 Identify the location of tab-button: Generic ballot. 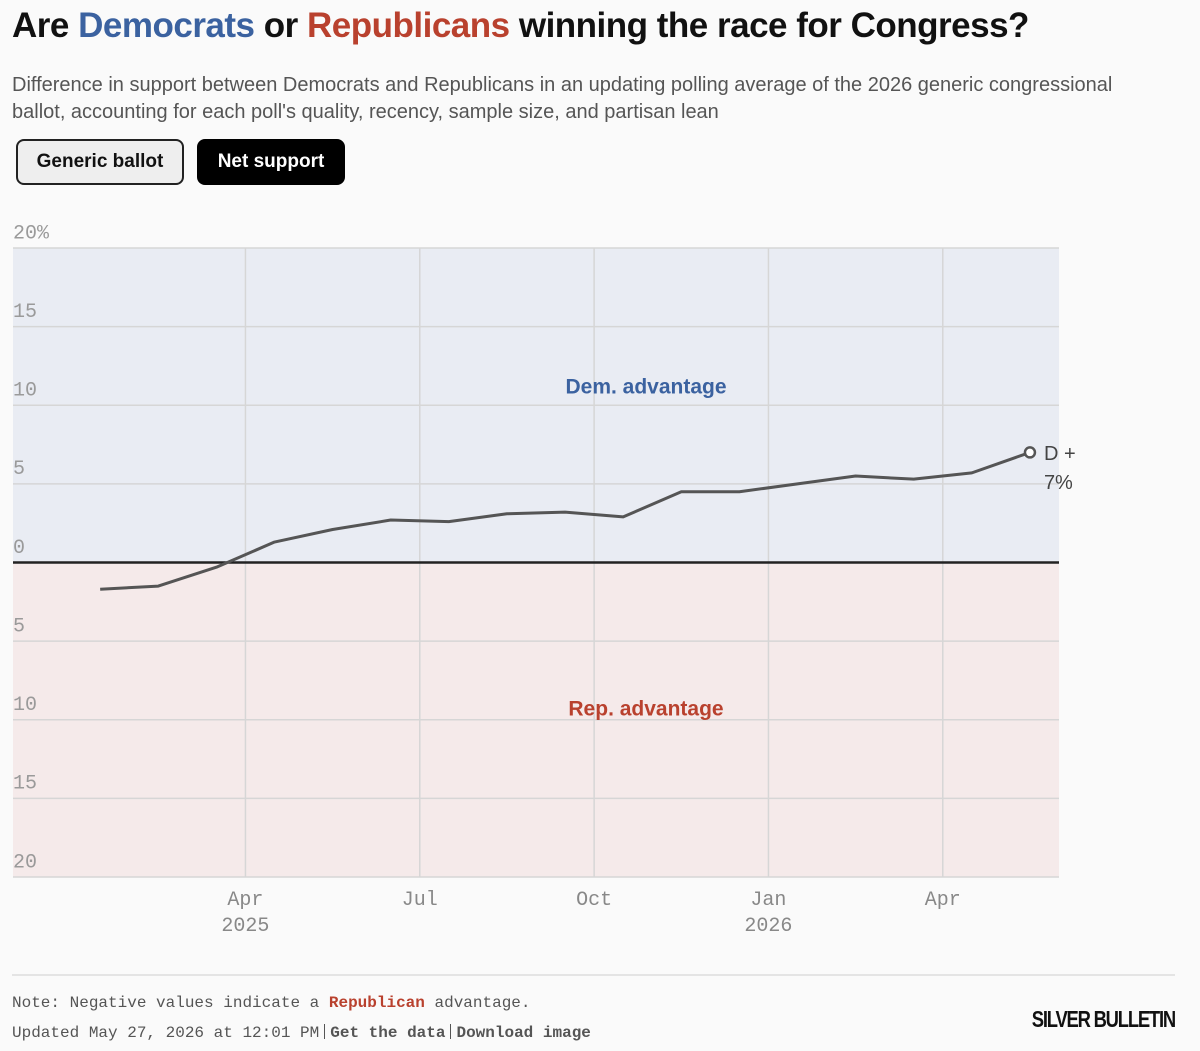
(100, 162).